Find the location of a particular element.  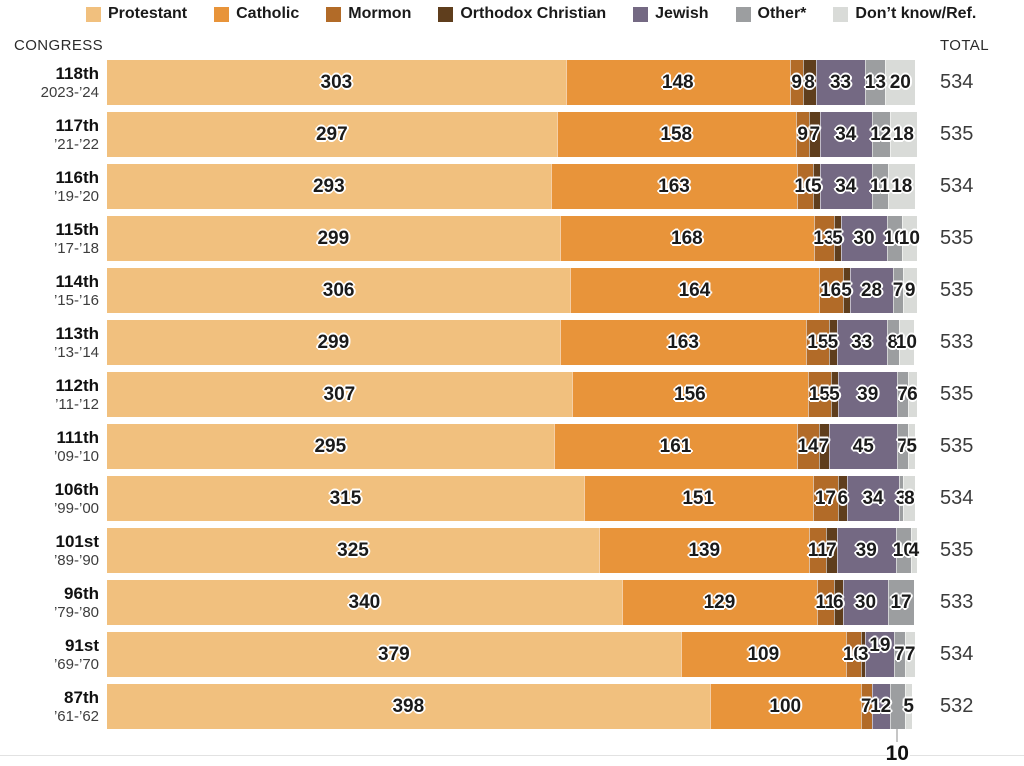

bottom-baseline is located at coordinates (512, 755).